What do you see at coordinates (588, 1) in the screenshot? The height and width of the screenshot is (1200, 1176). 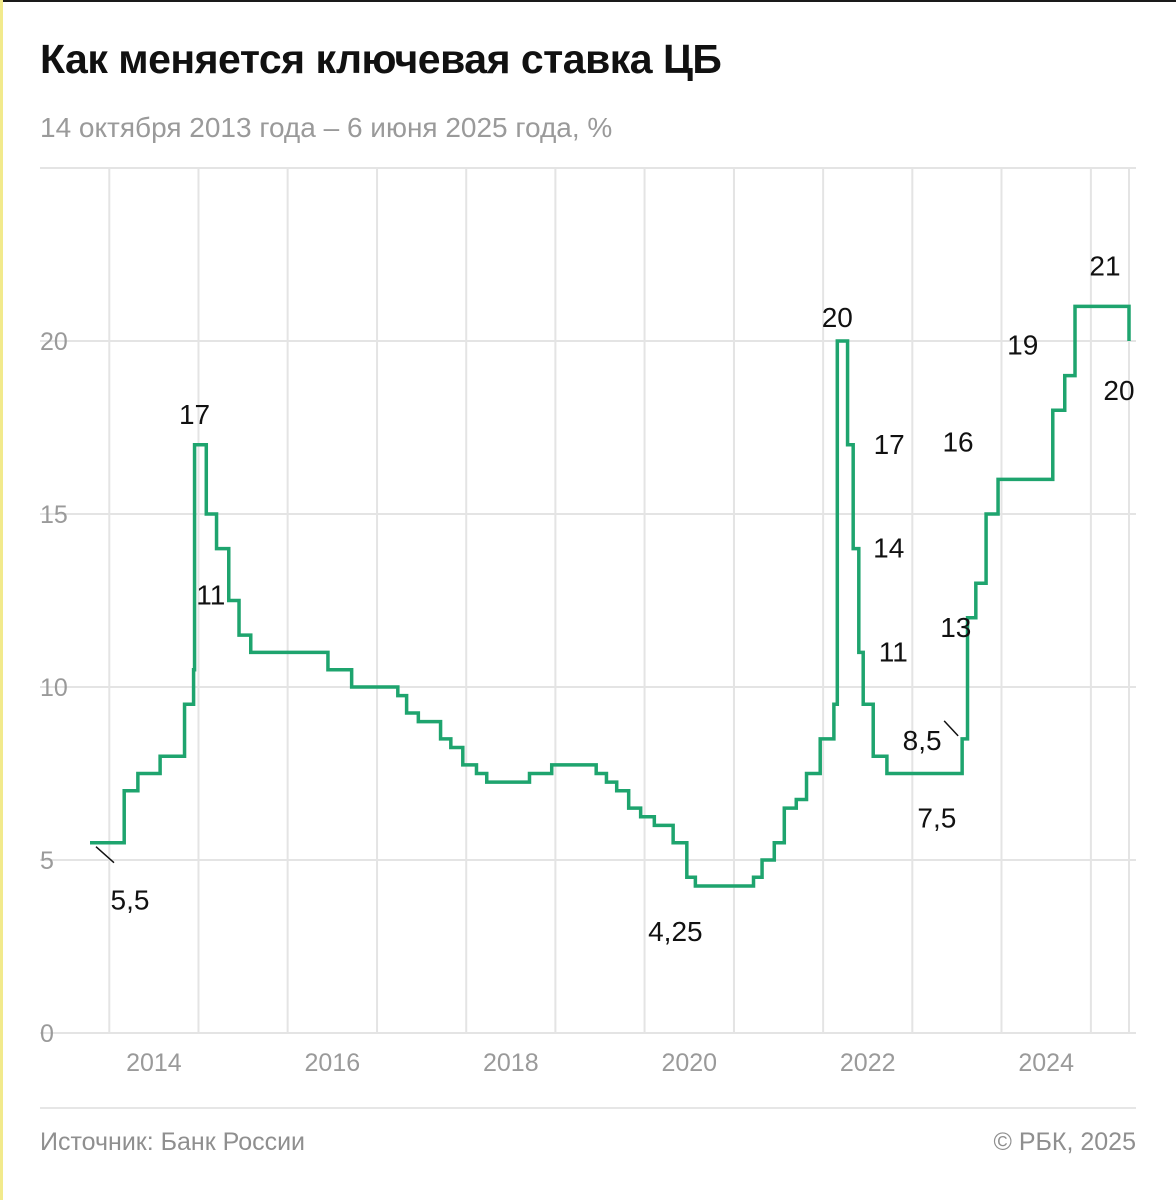 I see `frame-top-border` at bounding box center [588, 1].